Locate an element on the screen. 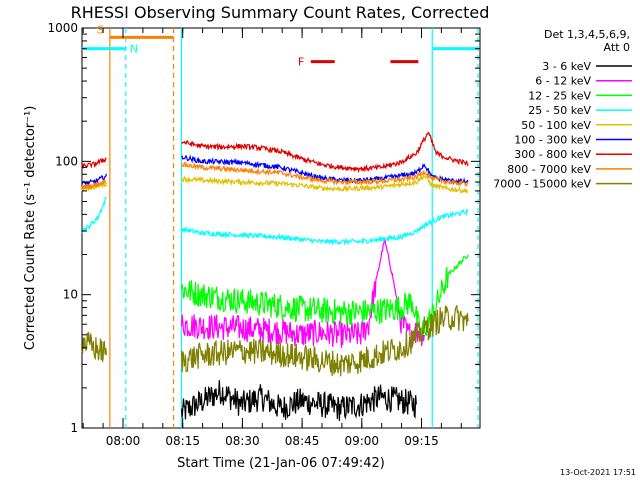  legend-label: 3 - 6 keV is located at coordinates (566, 66).